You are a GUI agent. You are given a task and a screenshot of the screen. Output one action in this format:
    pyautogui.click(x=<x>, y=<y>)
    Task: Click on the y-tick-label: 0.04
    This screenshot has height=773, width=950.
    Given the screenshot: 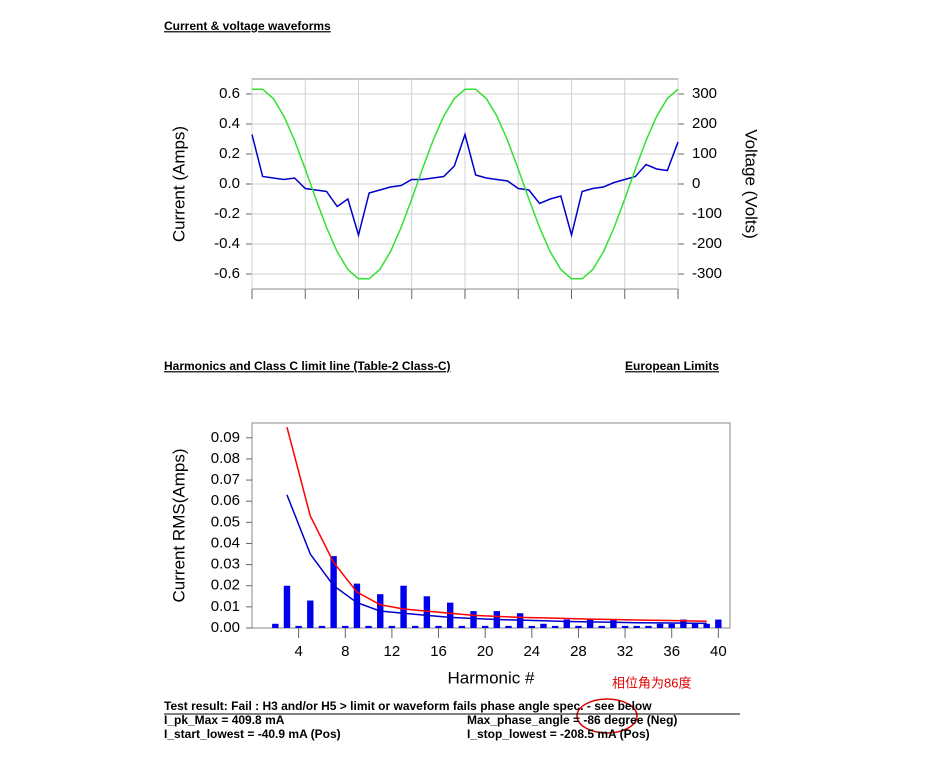 What is the action you would take?
    pyautogui.click(x=225, y=542)
    